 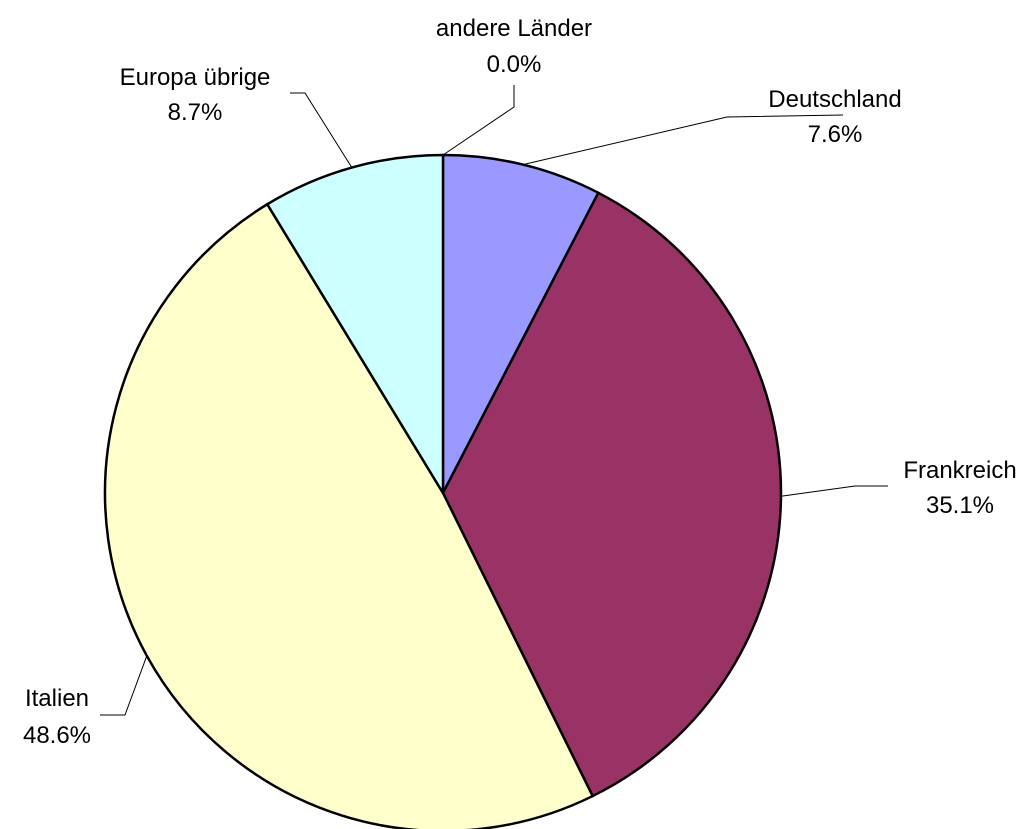 I want to click on leader-line-andere-länder, so click(x=478, y=120).